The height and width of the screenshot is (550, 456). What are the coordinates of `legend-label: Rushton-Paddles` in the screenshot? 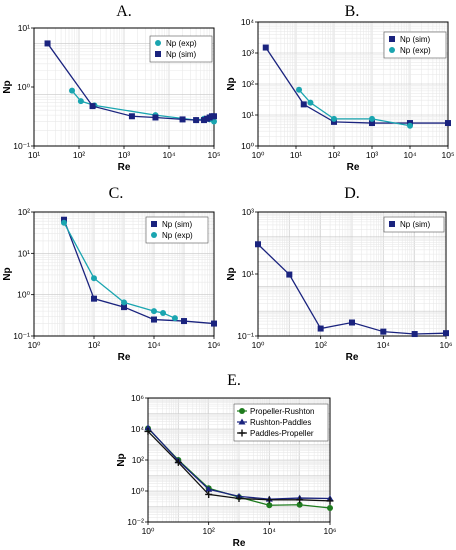 It's located at (280, 422).